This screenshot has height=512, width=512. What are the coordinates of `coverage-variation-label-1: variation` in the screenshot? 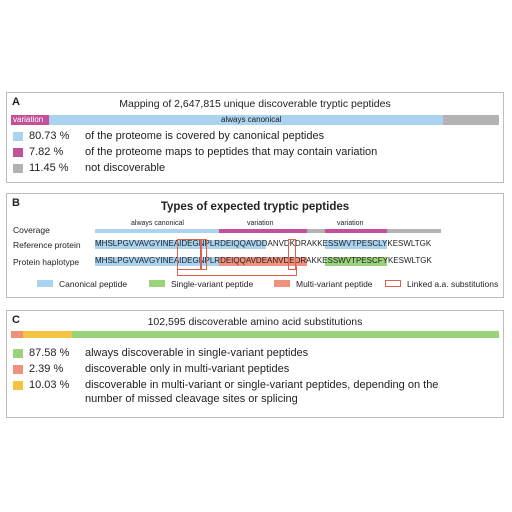 It's located at (260, 223).